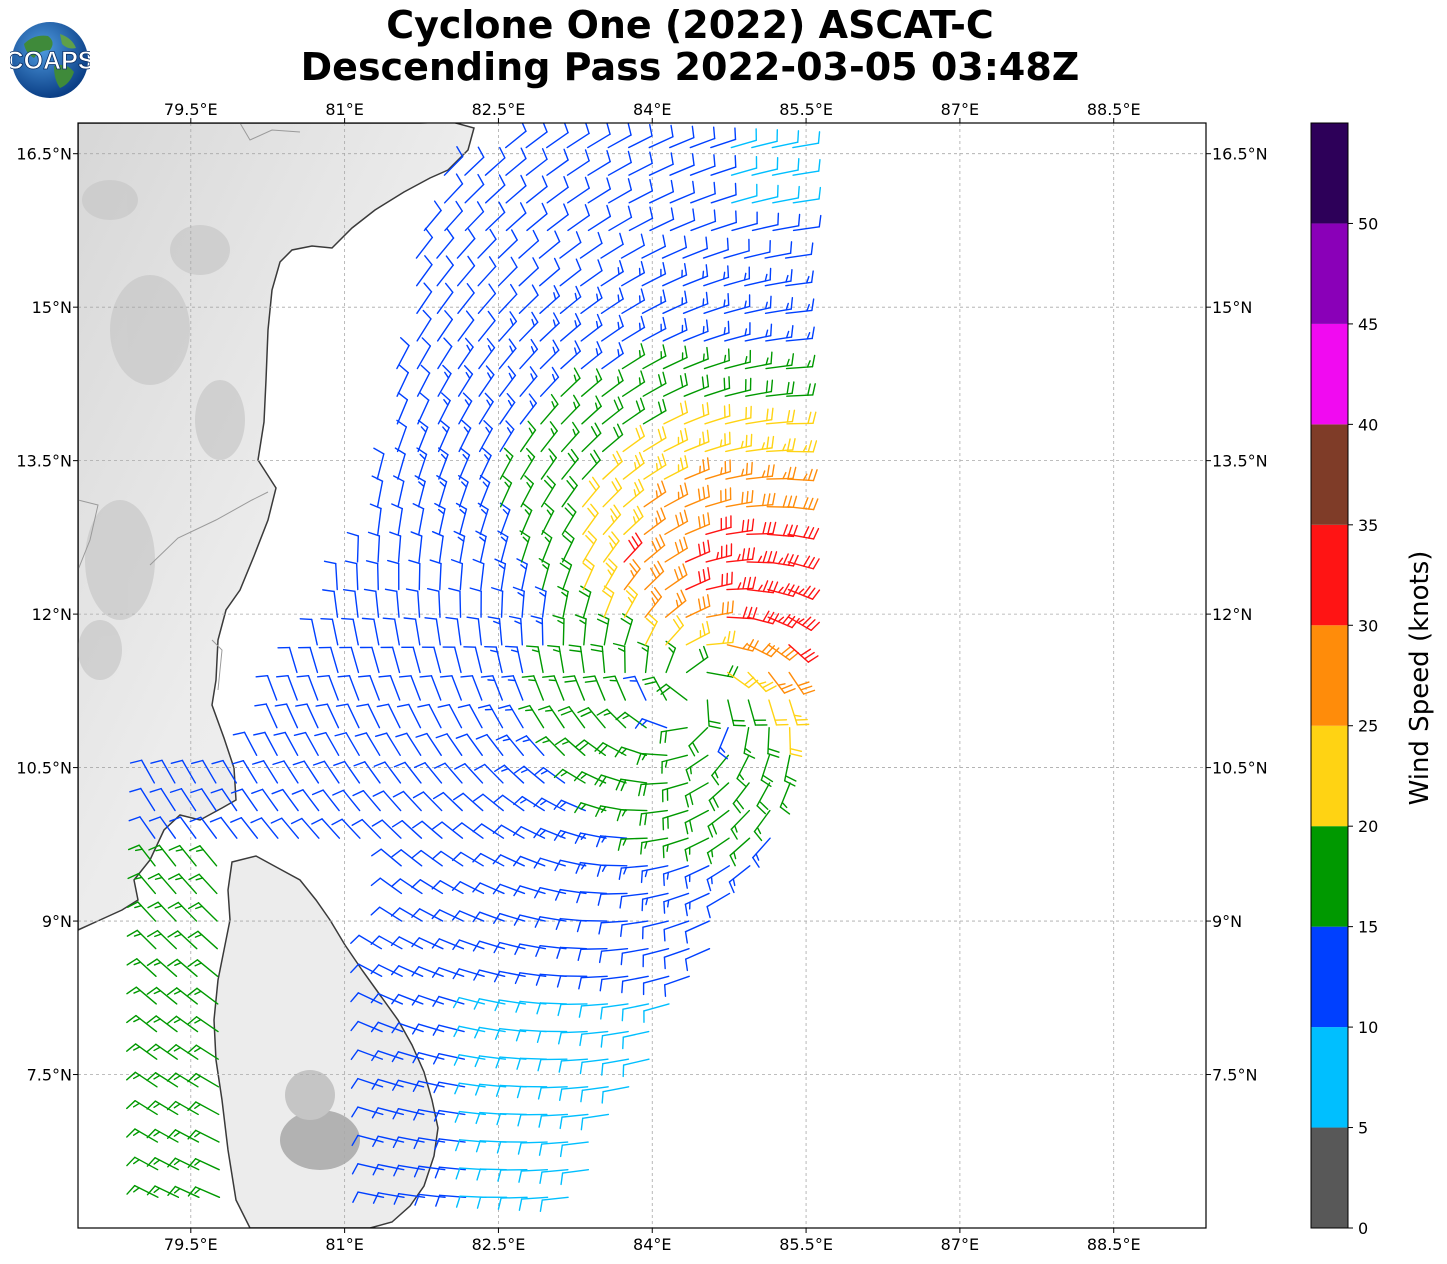 This screenshot has height=1264, width=1447. What do you see at coordinates (1329, 374) in the screenshot?
I see `colorbar-bin` at bounding box center [1329, 374].